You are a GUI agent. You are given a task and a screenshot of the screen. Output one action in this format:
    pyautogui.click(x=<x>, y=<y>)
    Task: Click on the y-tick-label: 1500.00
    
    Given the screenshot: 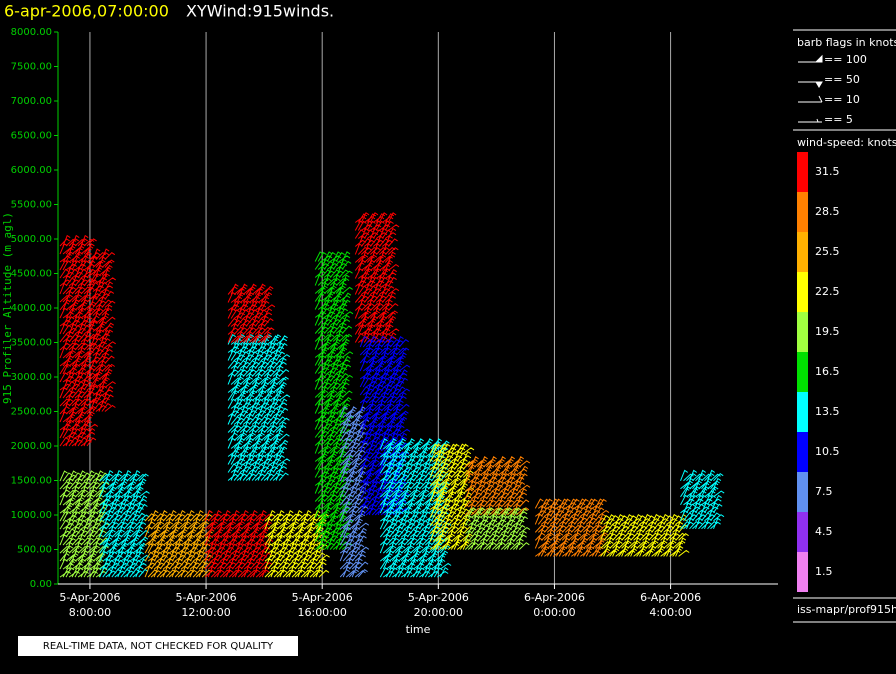 What is the action you would take?
    pyautogui.click(x=31, y=481)
    